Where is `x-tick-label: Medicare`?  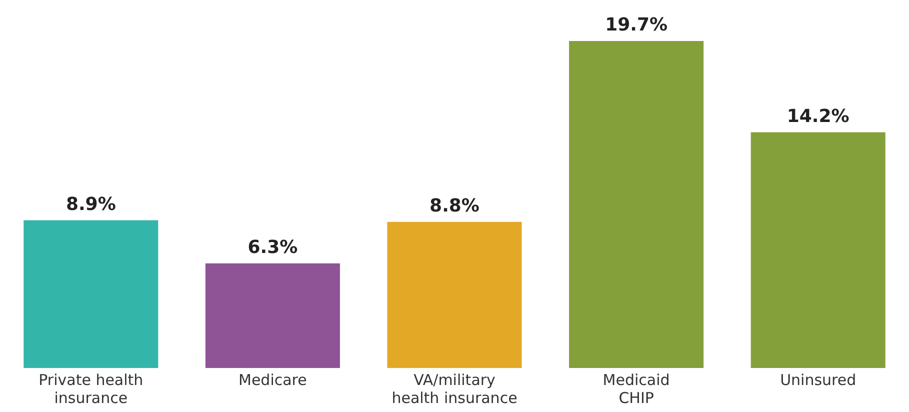
x-tick-label: Medicare is located at coordinates (272, 379).